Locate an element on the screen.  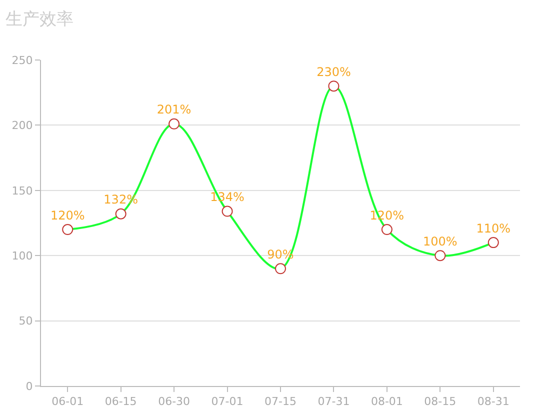
x-tick-label: 08-31 is located at coordinates (493, 401).